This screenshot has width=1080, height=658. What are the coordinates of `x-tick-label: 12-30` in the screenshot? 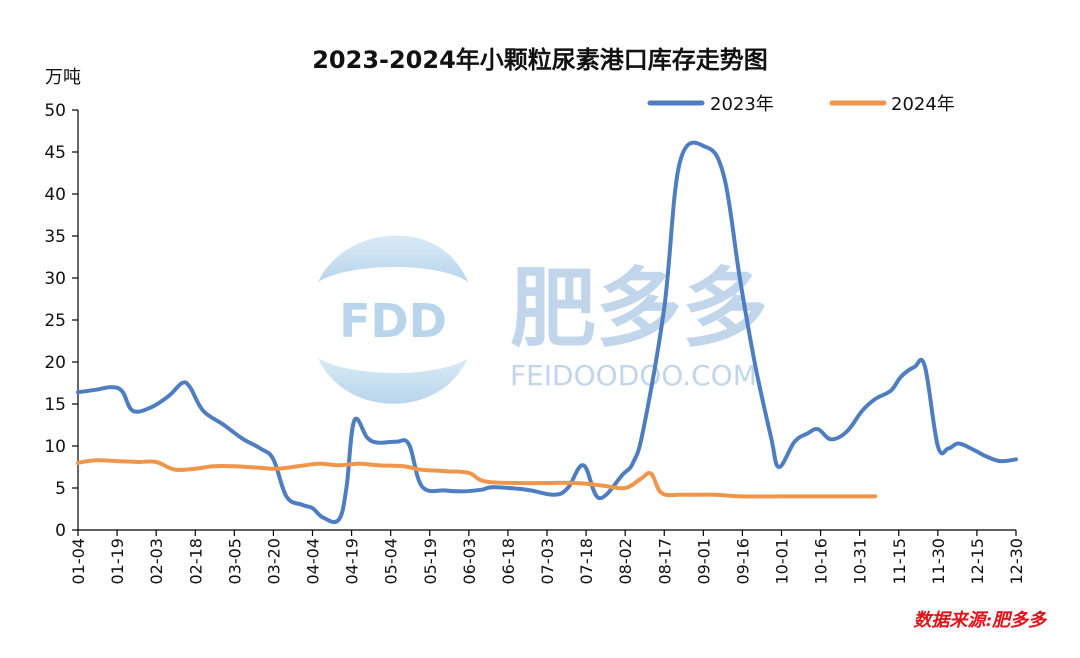 It's located at (1016, 561).